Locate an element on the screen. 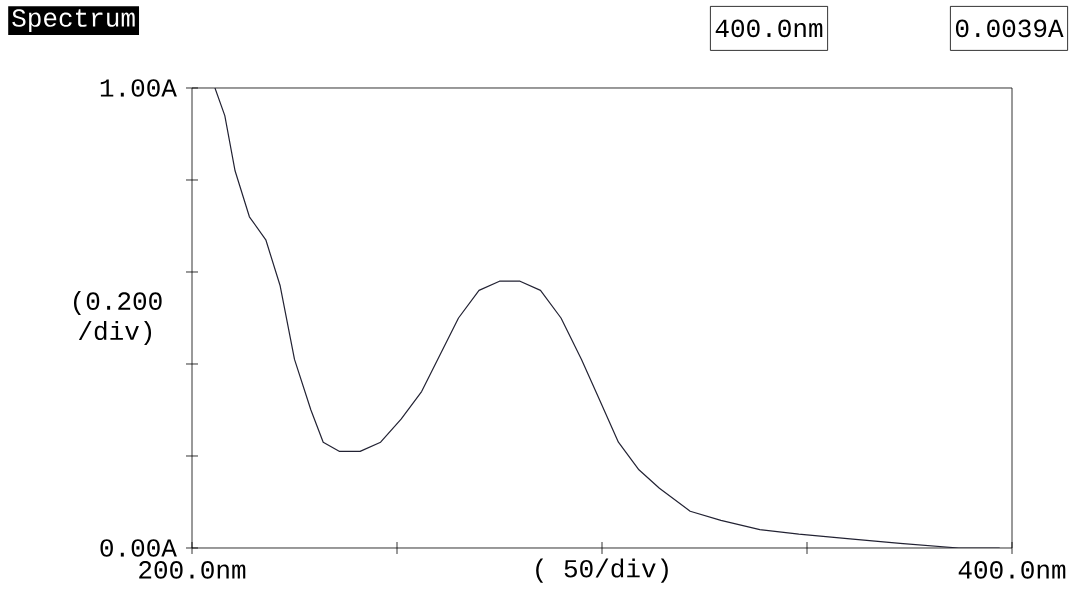 Image resolution: width=1073 pixels, height=603 pixels. chart-title: Spectrum is located at coordinates (73, 20).